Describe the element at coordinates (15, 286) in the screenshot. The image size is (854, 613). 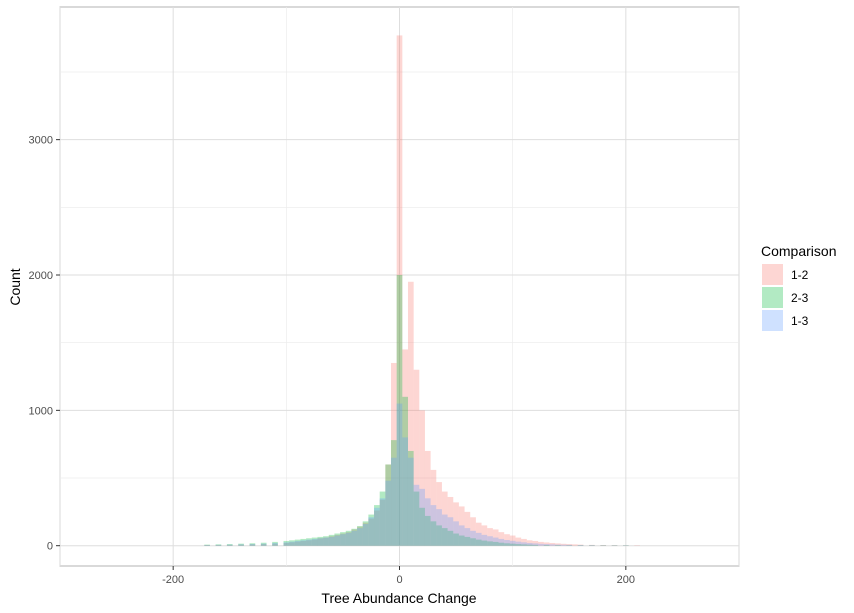
I see `y-axis-title: Count` at that location.